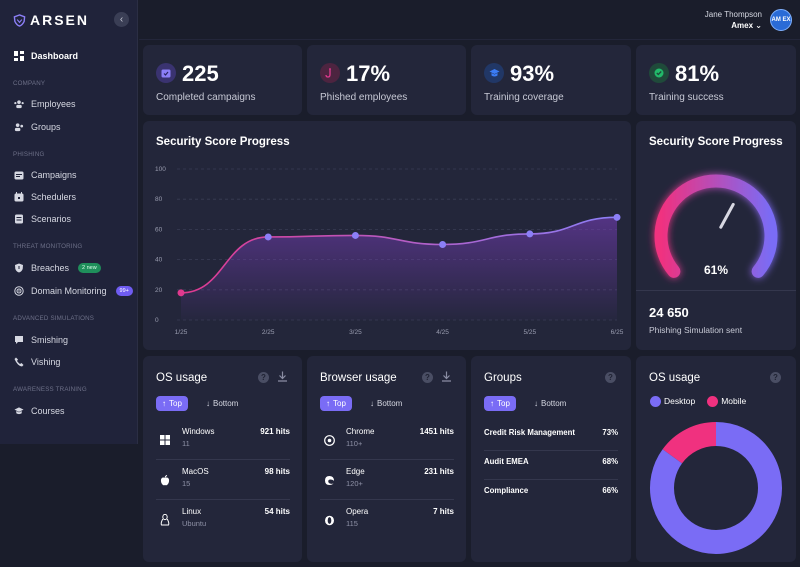 Image resolution: width=800 pixels, height=567 pixels. I want to click on gauge-title: Security Score Progress, so click(716, 142).